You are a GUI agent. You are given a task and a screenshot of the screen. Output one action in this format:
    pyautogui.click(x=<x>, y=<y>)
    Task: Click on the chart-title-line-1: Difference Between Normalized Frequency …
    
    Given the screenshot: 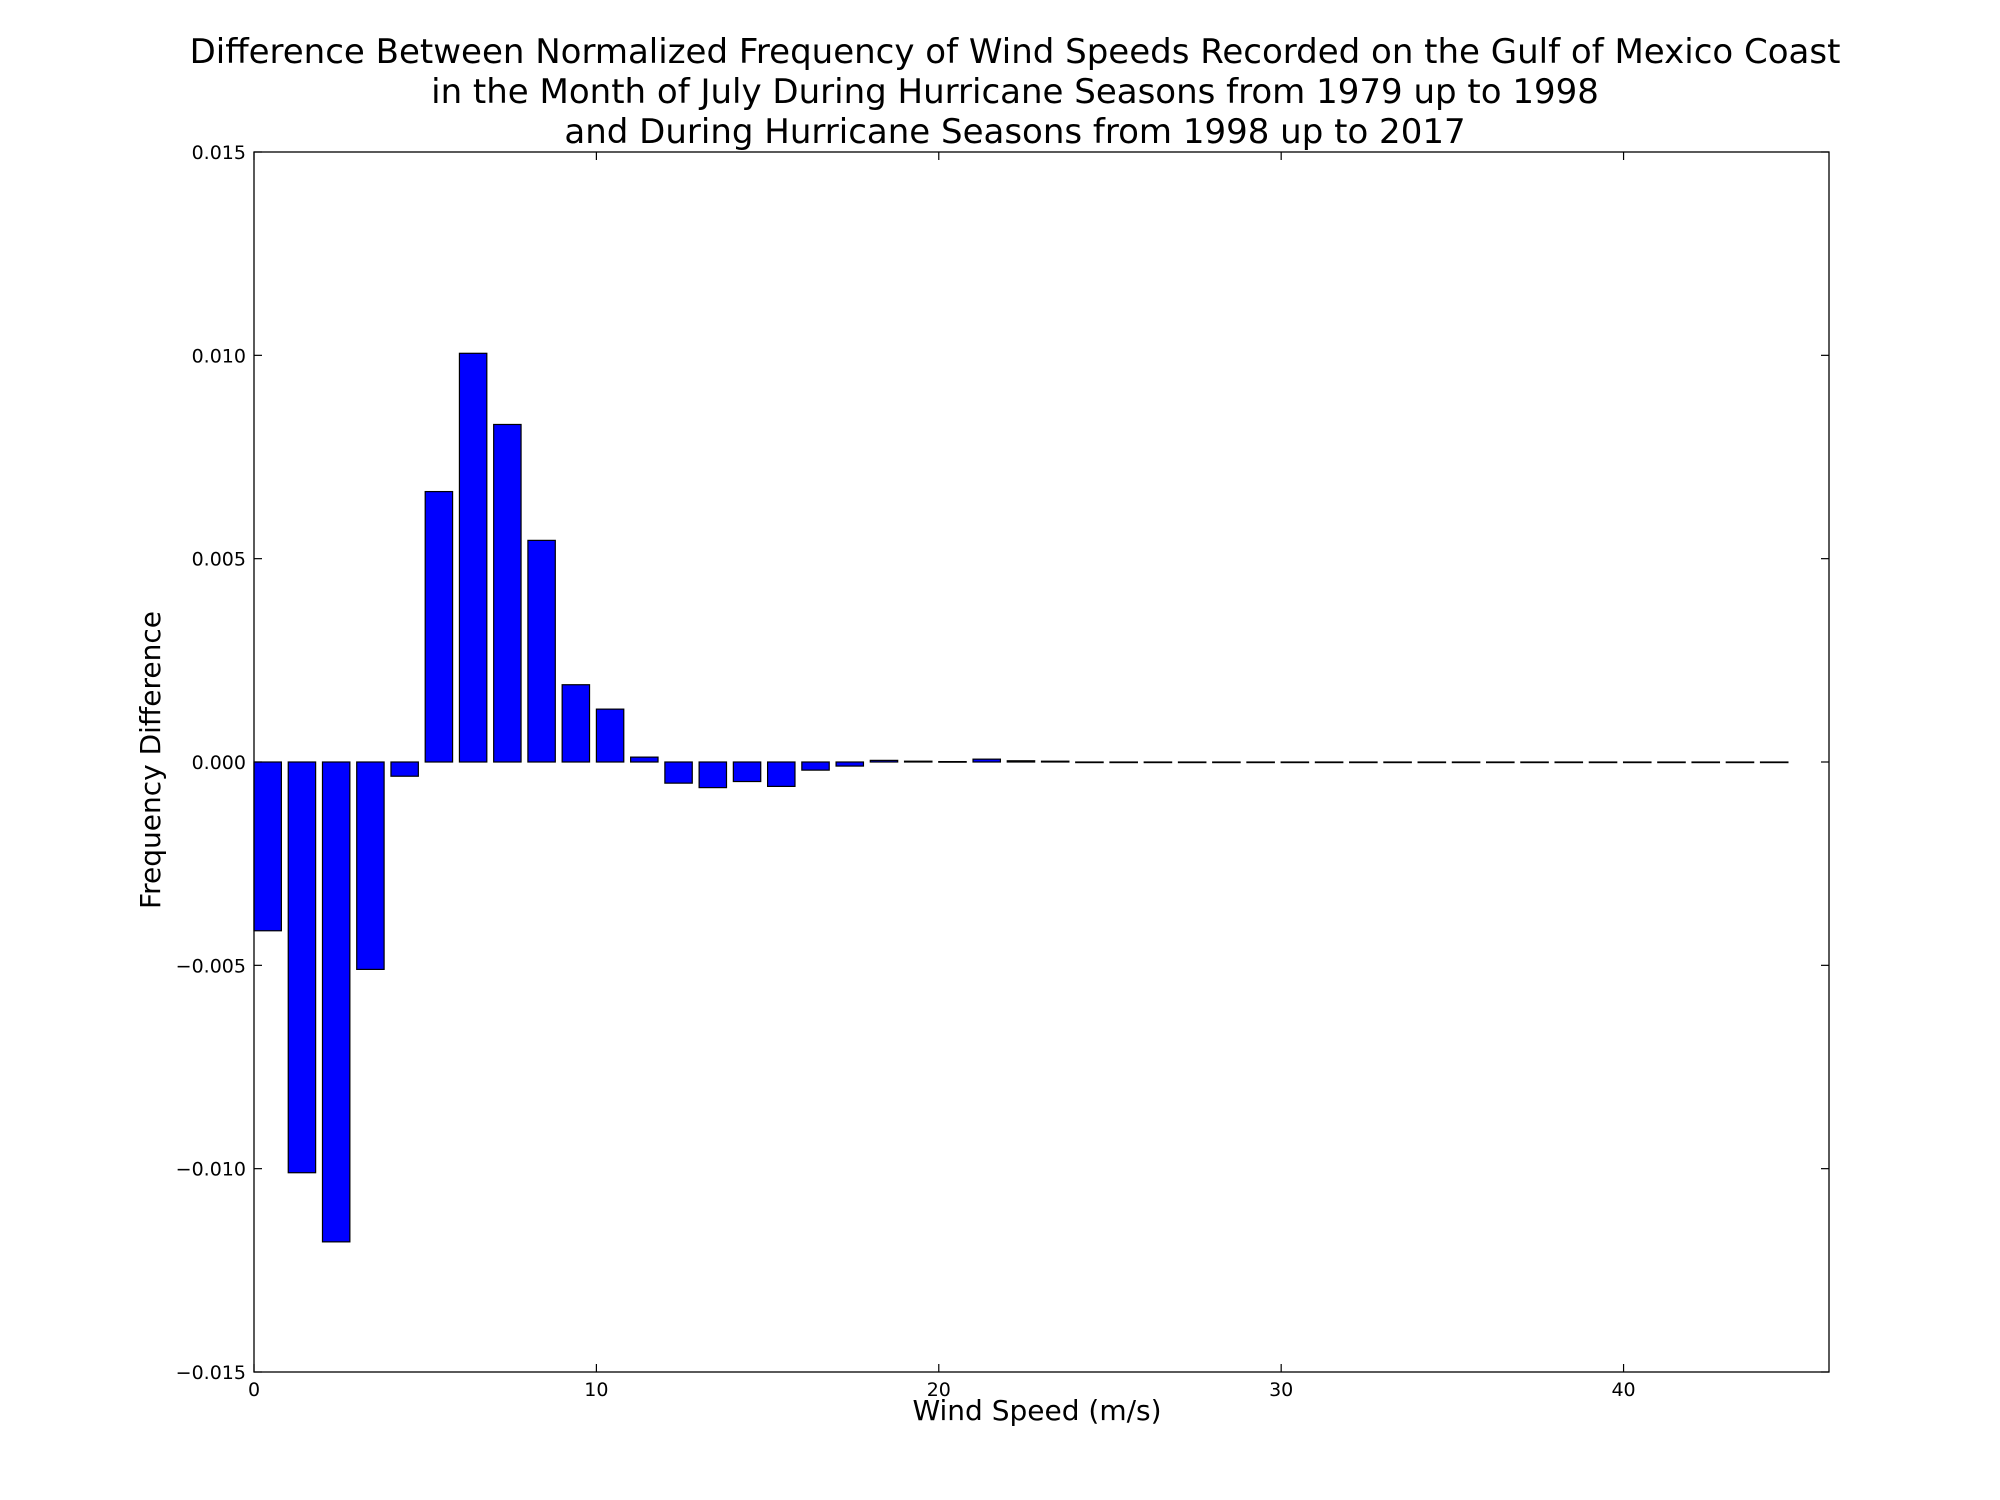 What is the action you would take?
    pyautogui.click(x=1015, y=52)
    